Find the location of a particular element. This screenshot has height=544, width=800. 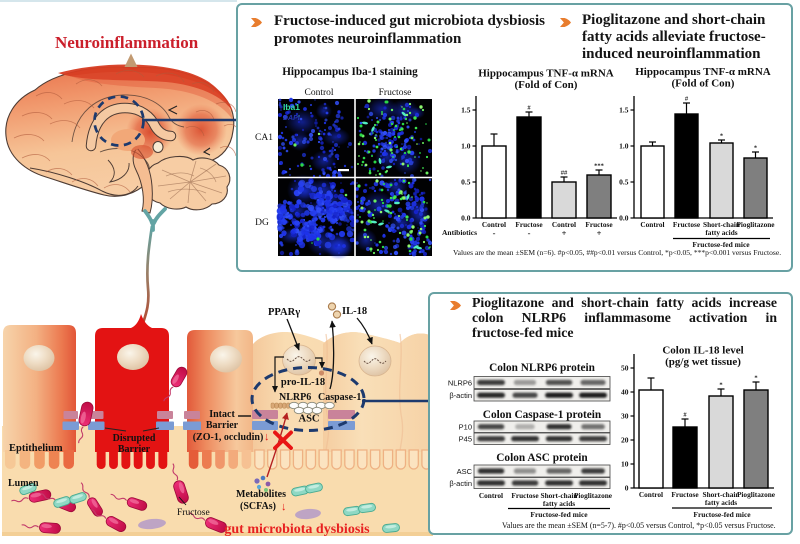

svg-text: 20 is located at coordinates (625, 440).